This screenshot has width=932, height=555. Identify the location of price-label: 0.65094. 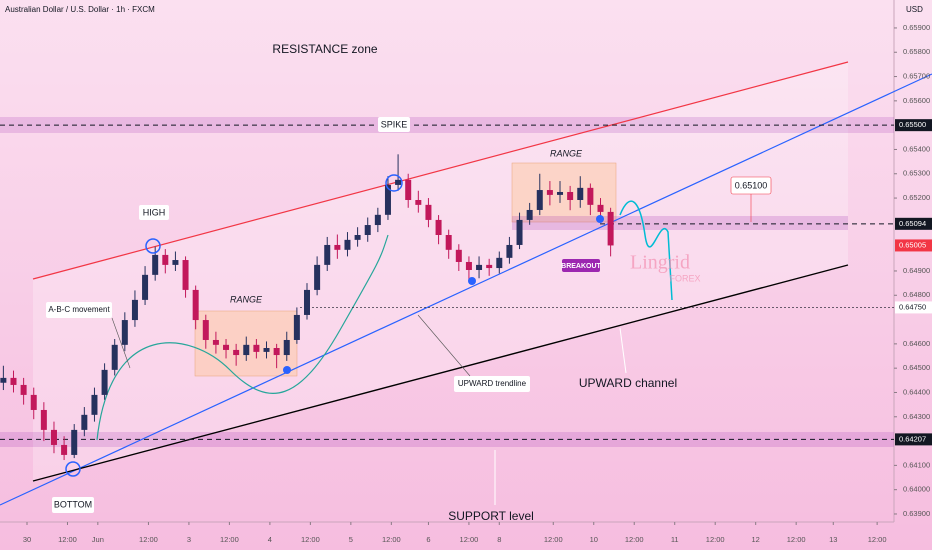
(912, 223).